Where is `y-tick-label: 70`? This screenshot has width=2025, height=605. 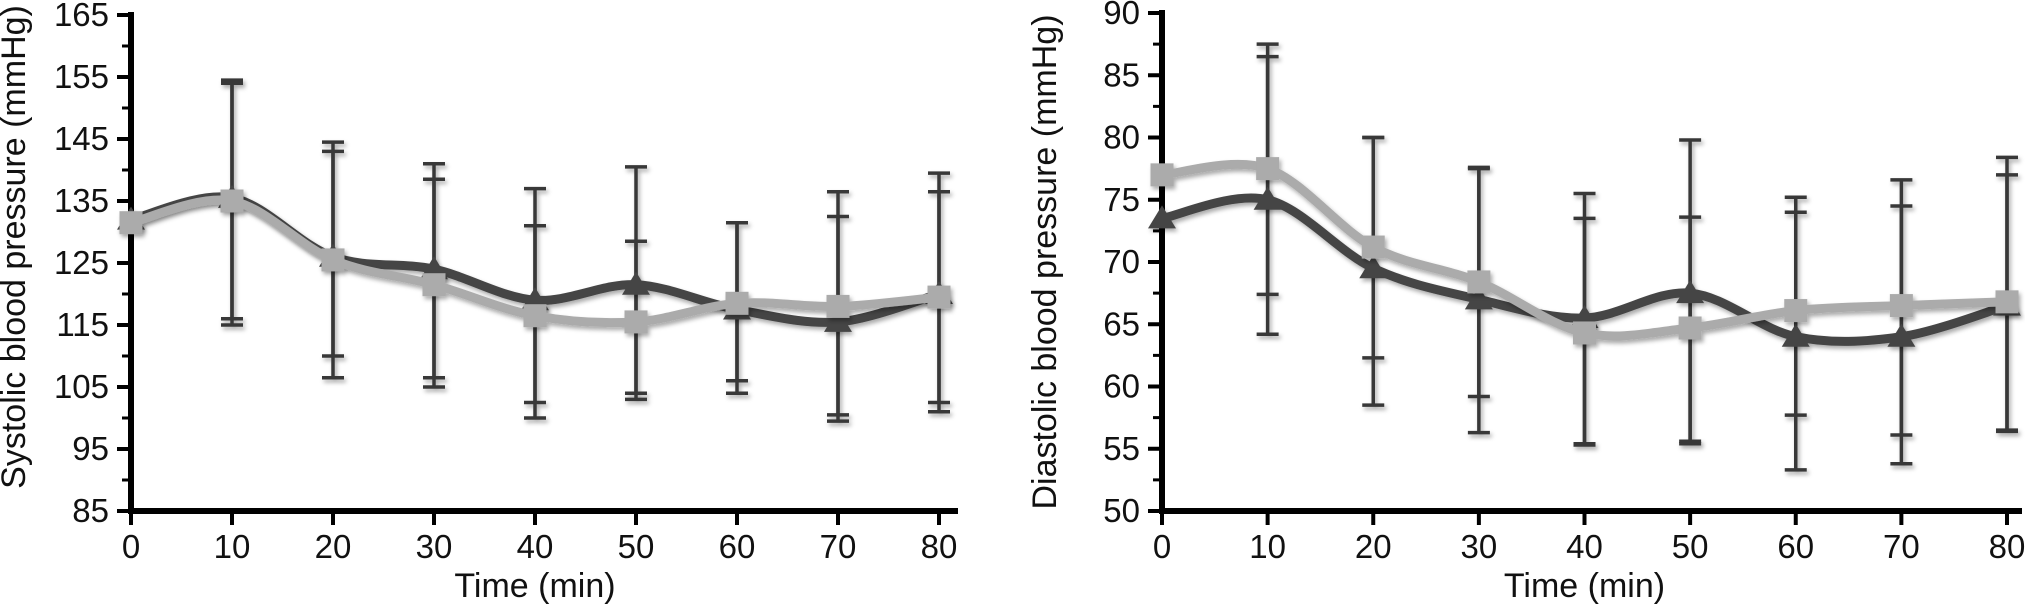
y-tick-label: 70 is located at coordinates (1121, 261).